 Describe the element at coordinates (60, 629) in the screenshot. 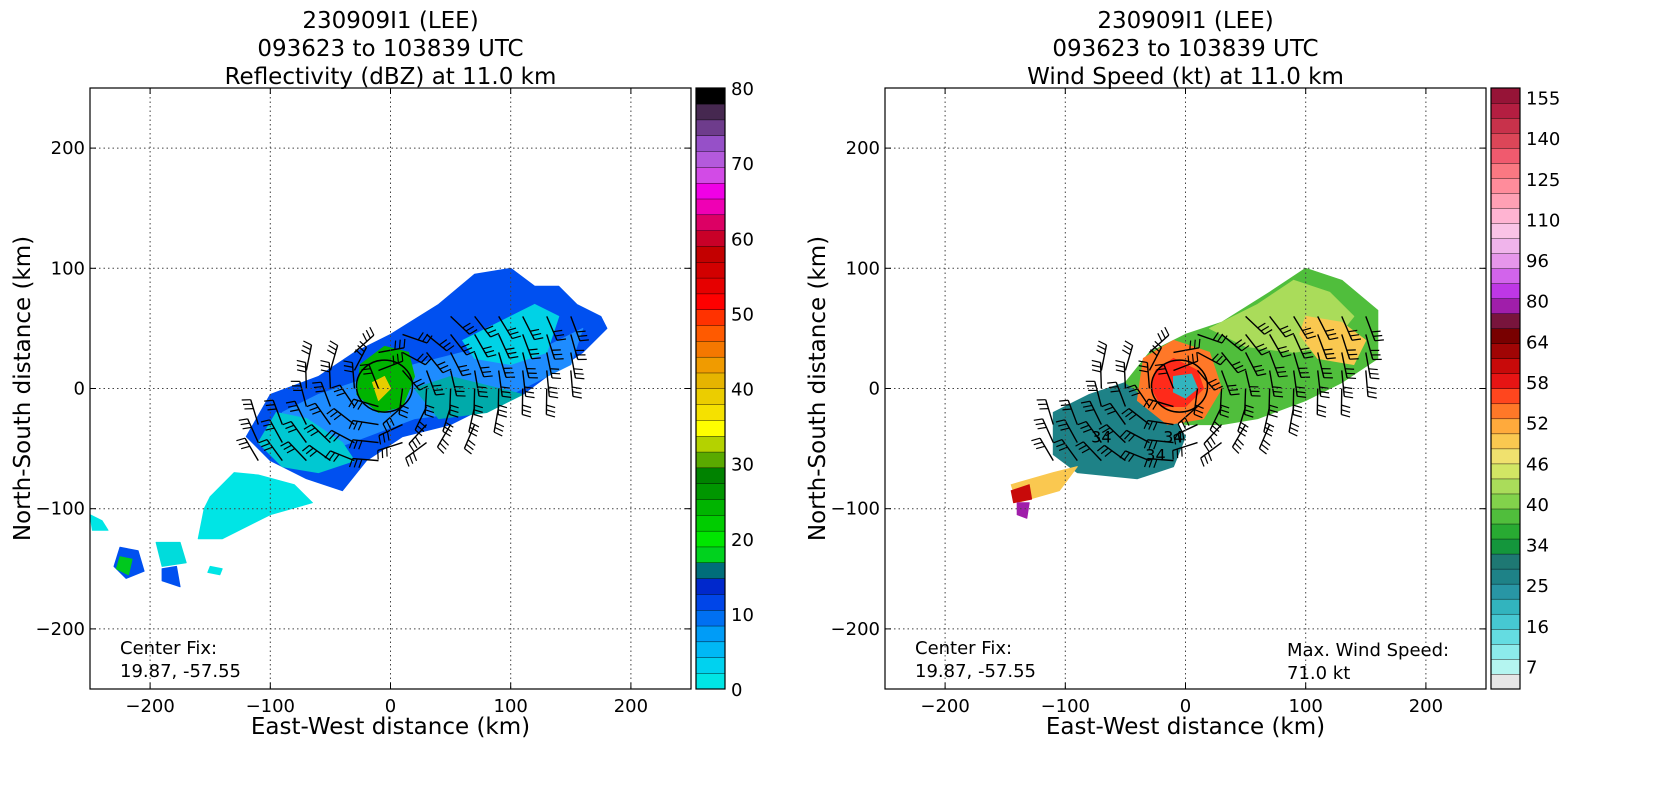

I see `y-tick-label: −200` at that location.